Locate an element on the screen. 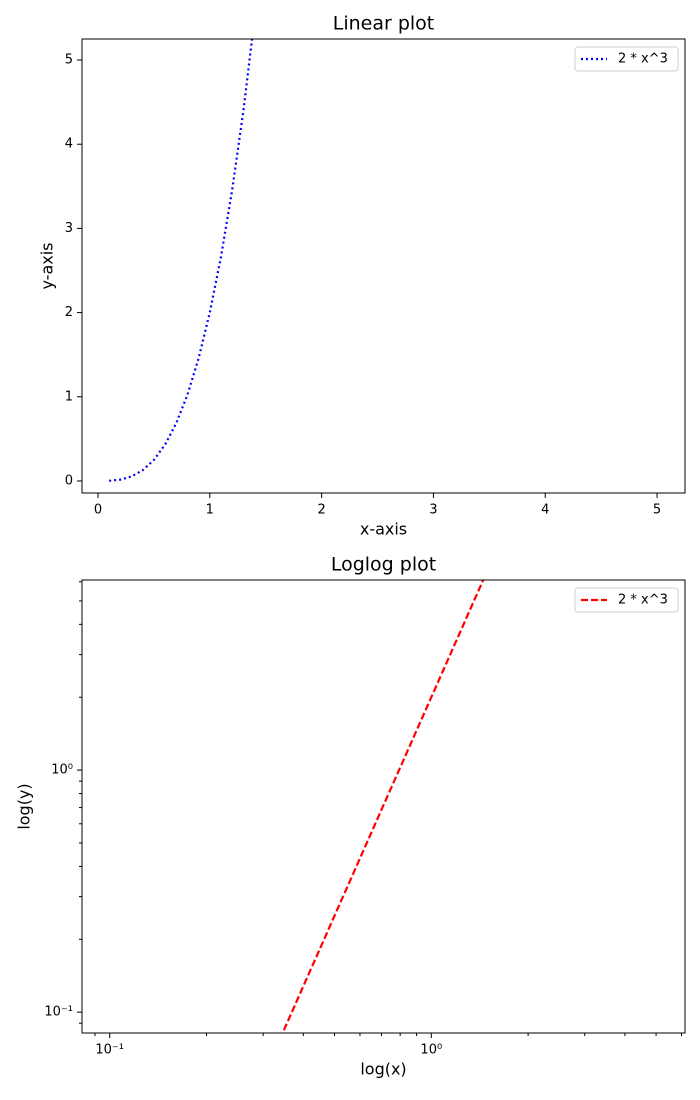 This screenshot has width=700, height=1100. x-tick-label: 10⁰ is located at coordinates (431, 1050).